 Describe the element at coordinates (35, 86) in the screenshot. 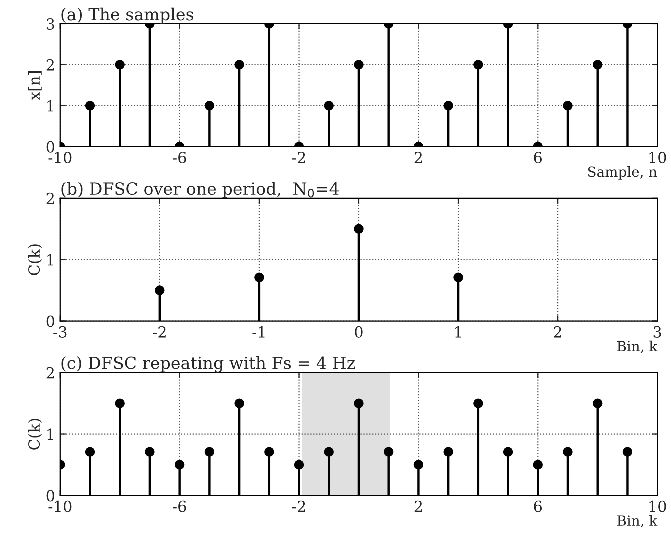

I see `y-axis-title: x[n]` at that location.